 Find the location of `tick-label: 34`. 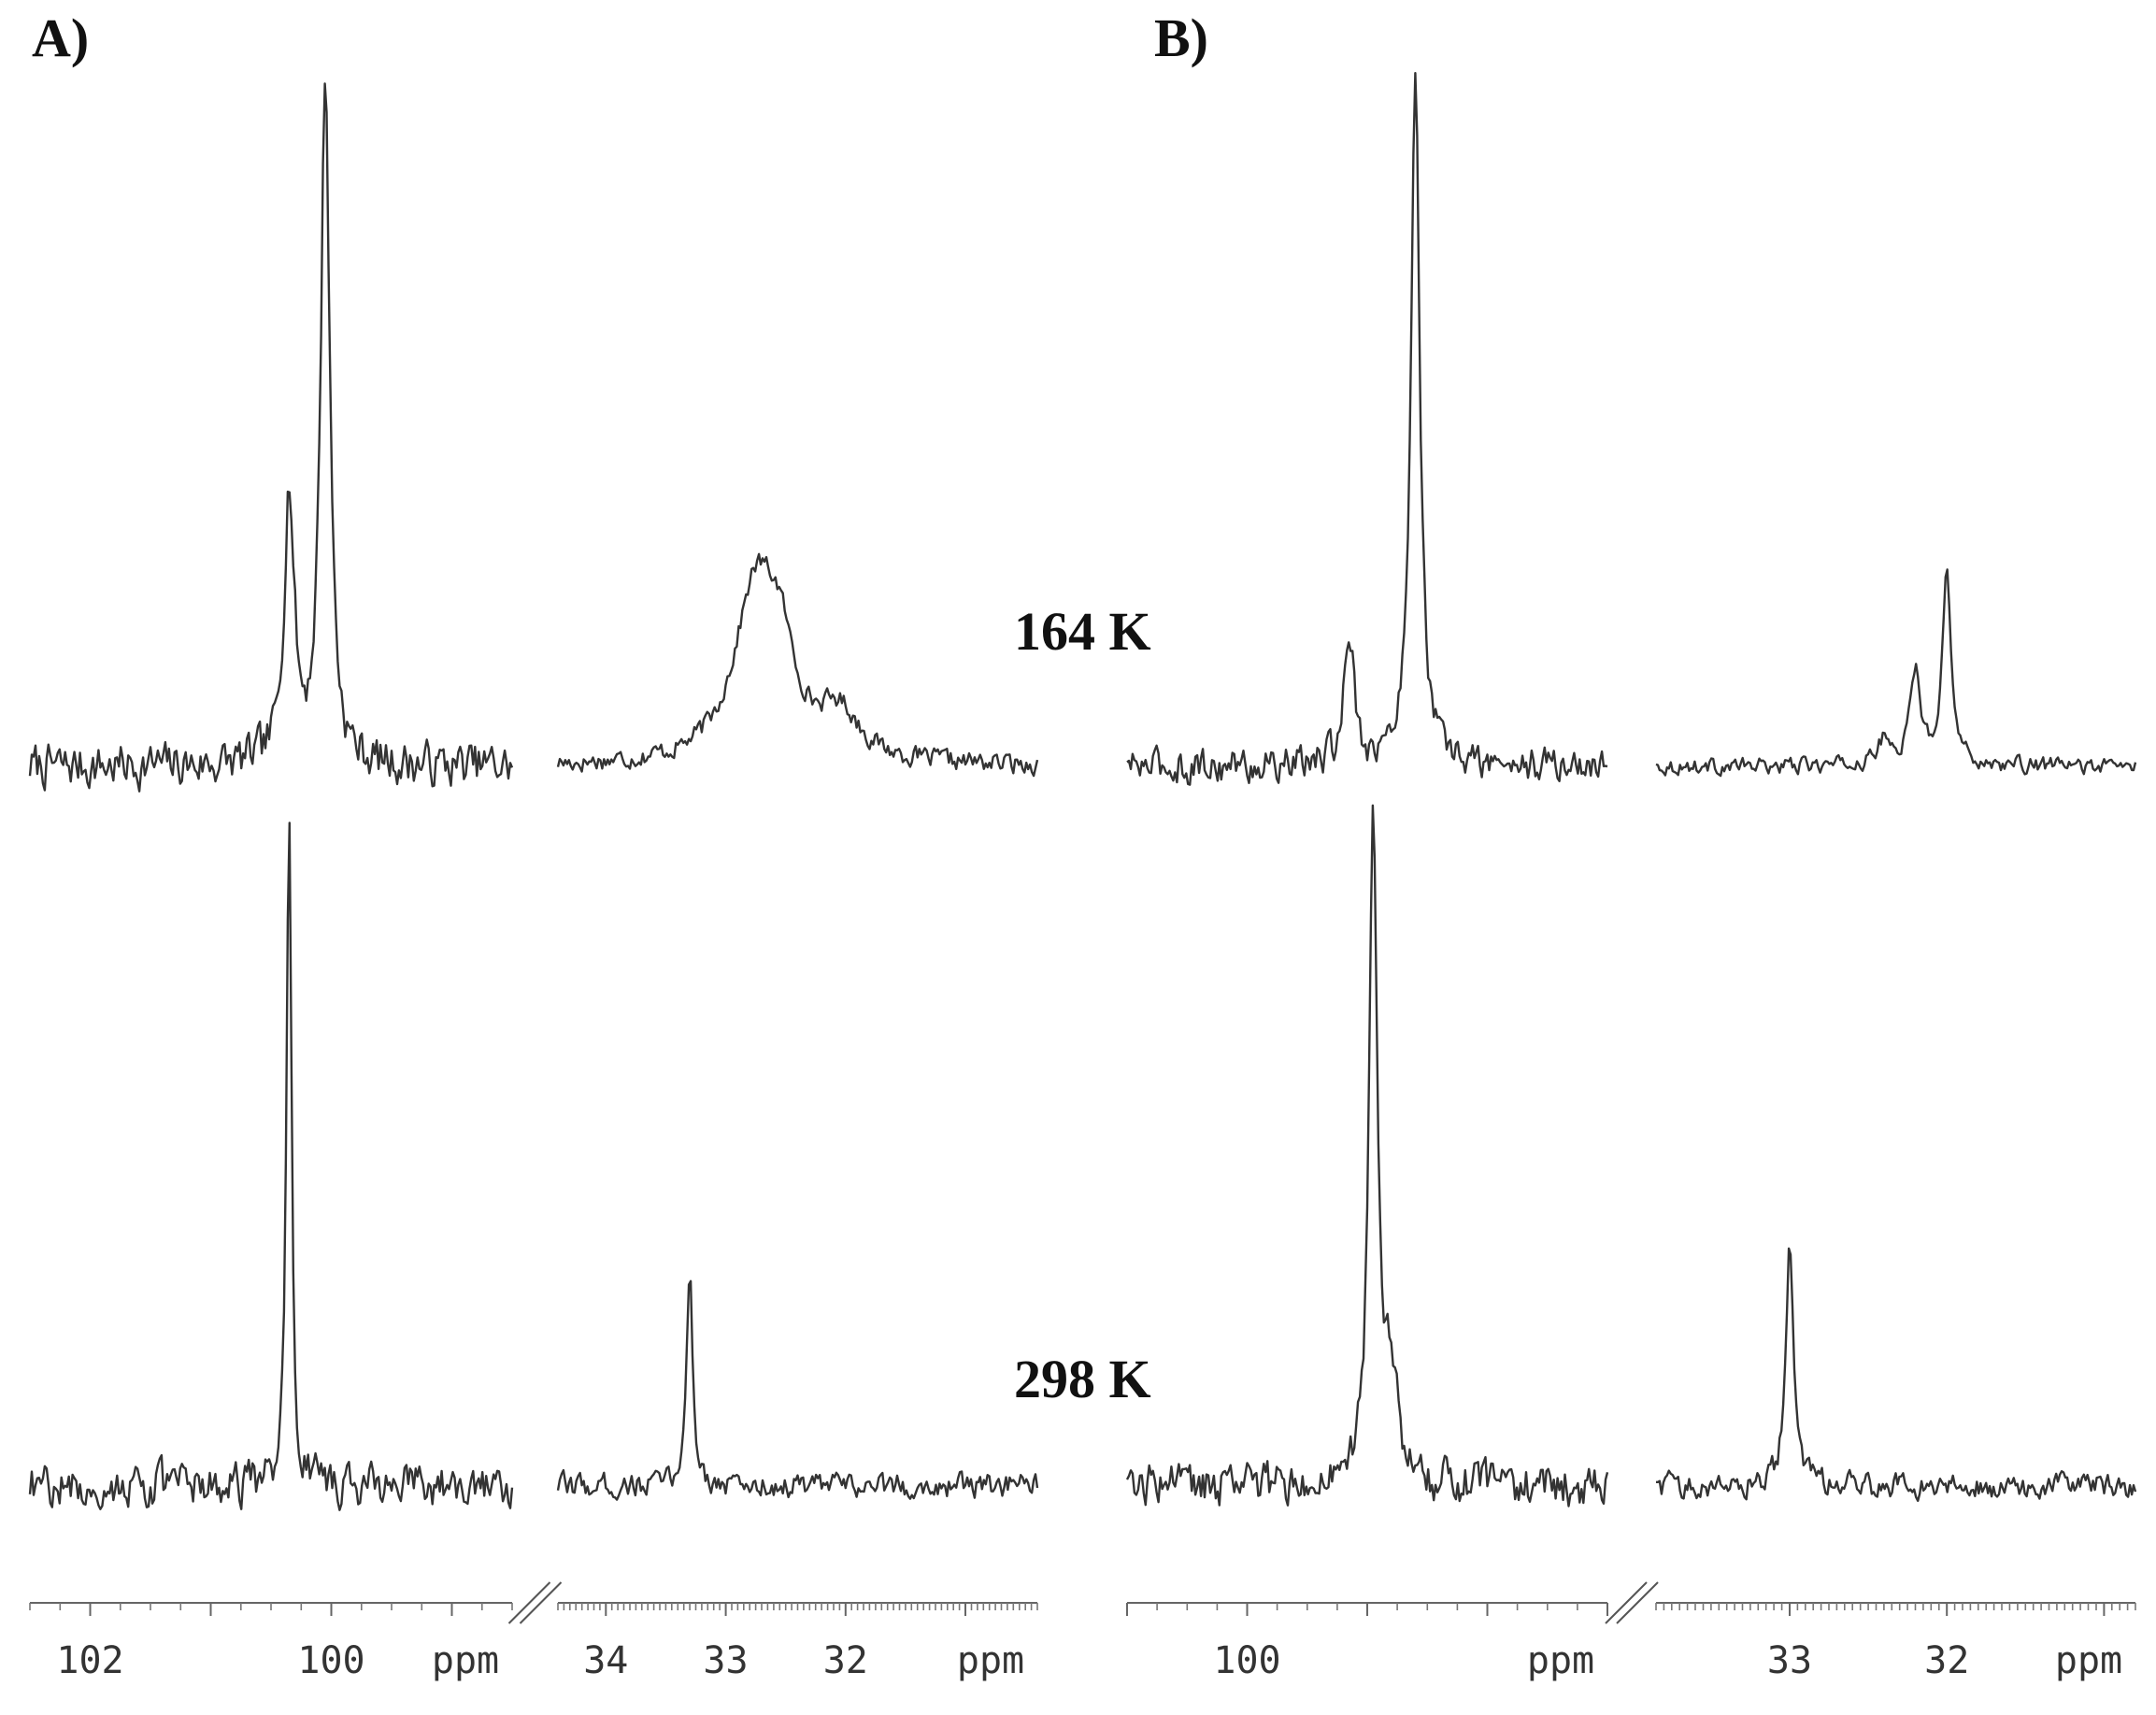

tick-label: 34 is located at coordinates (605, 1660).